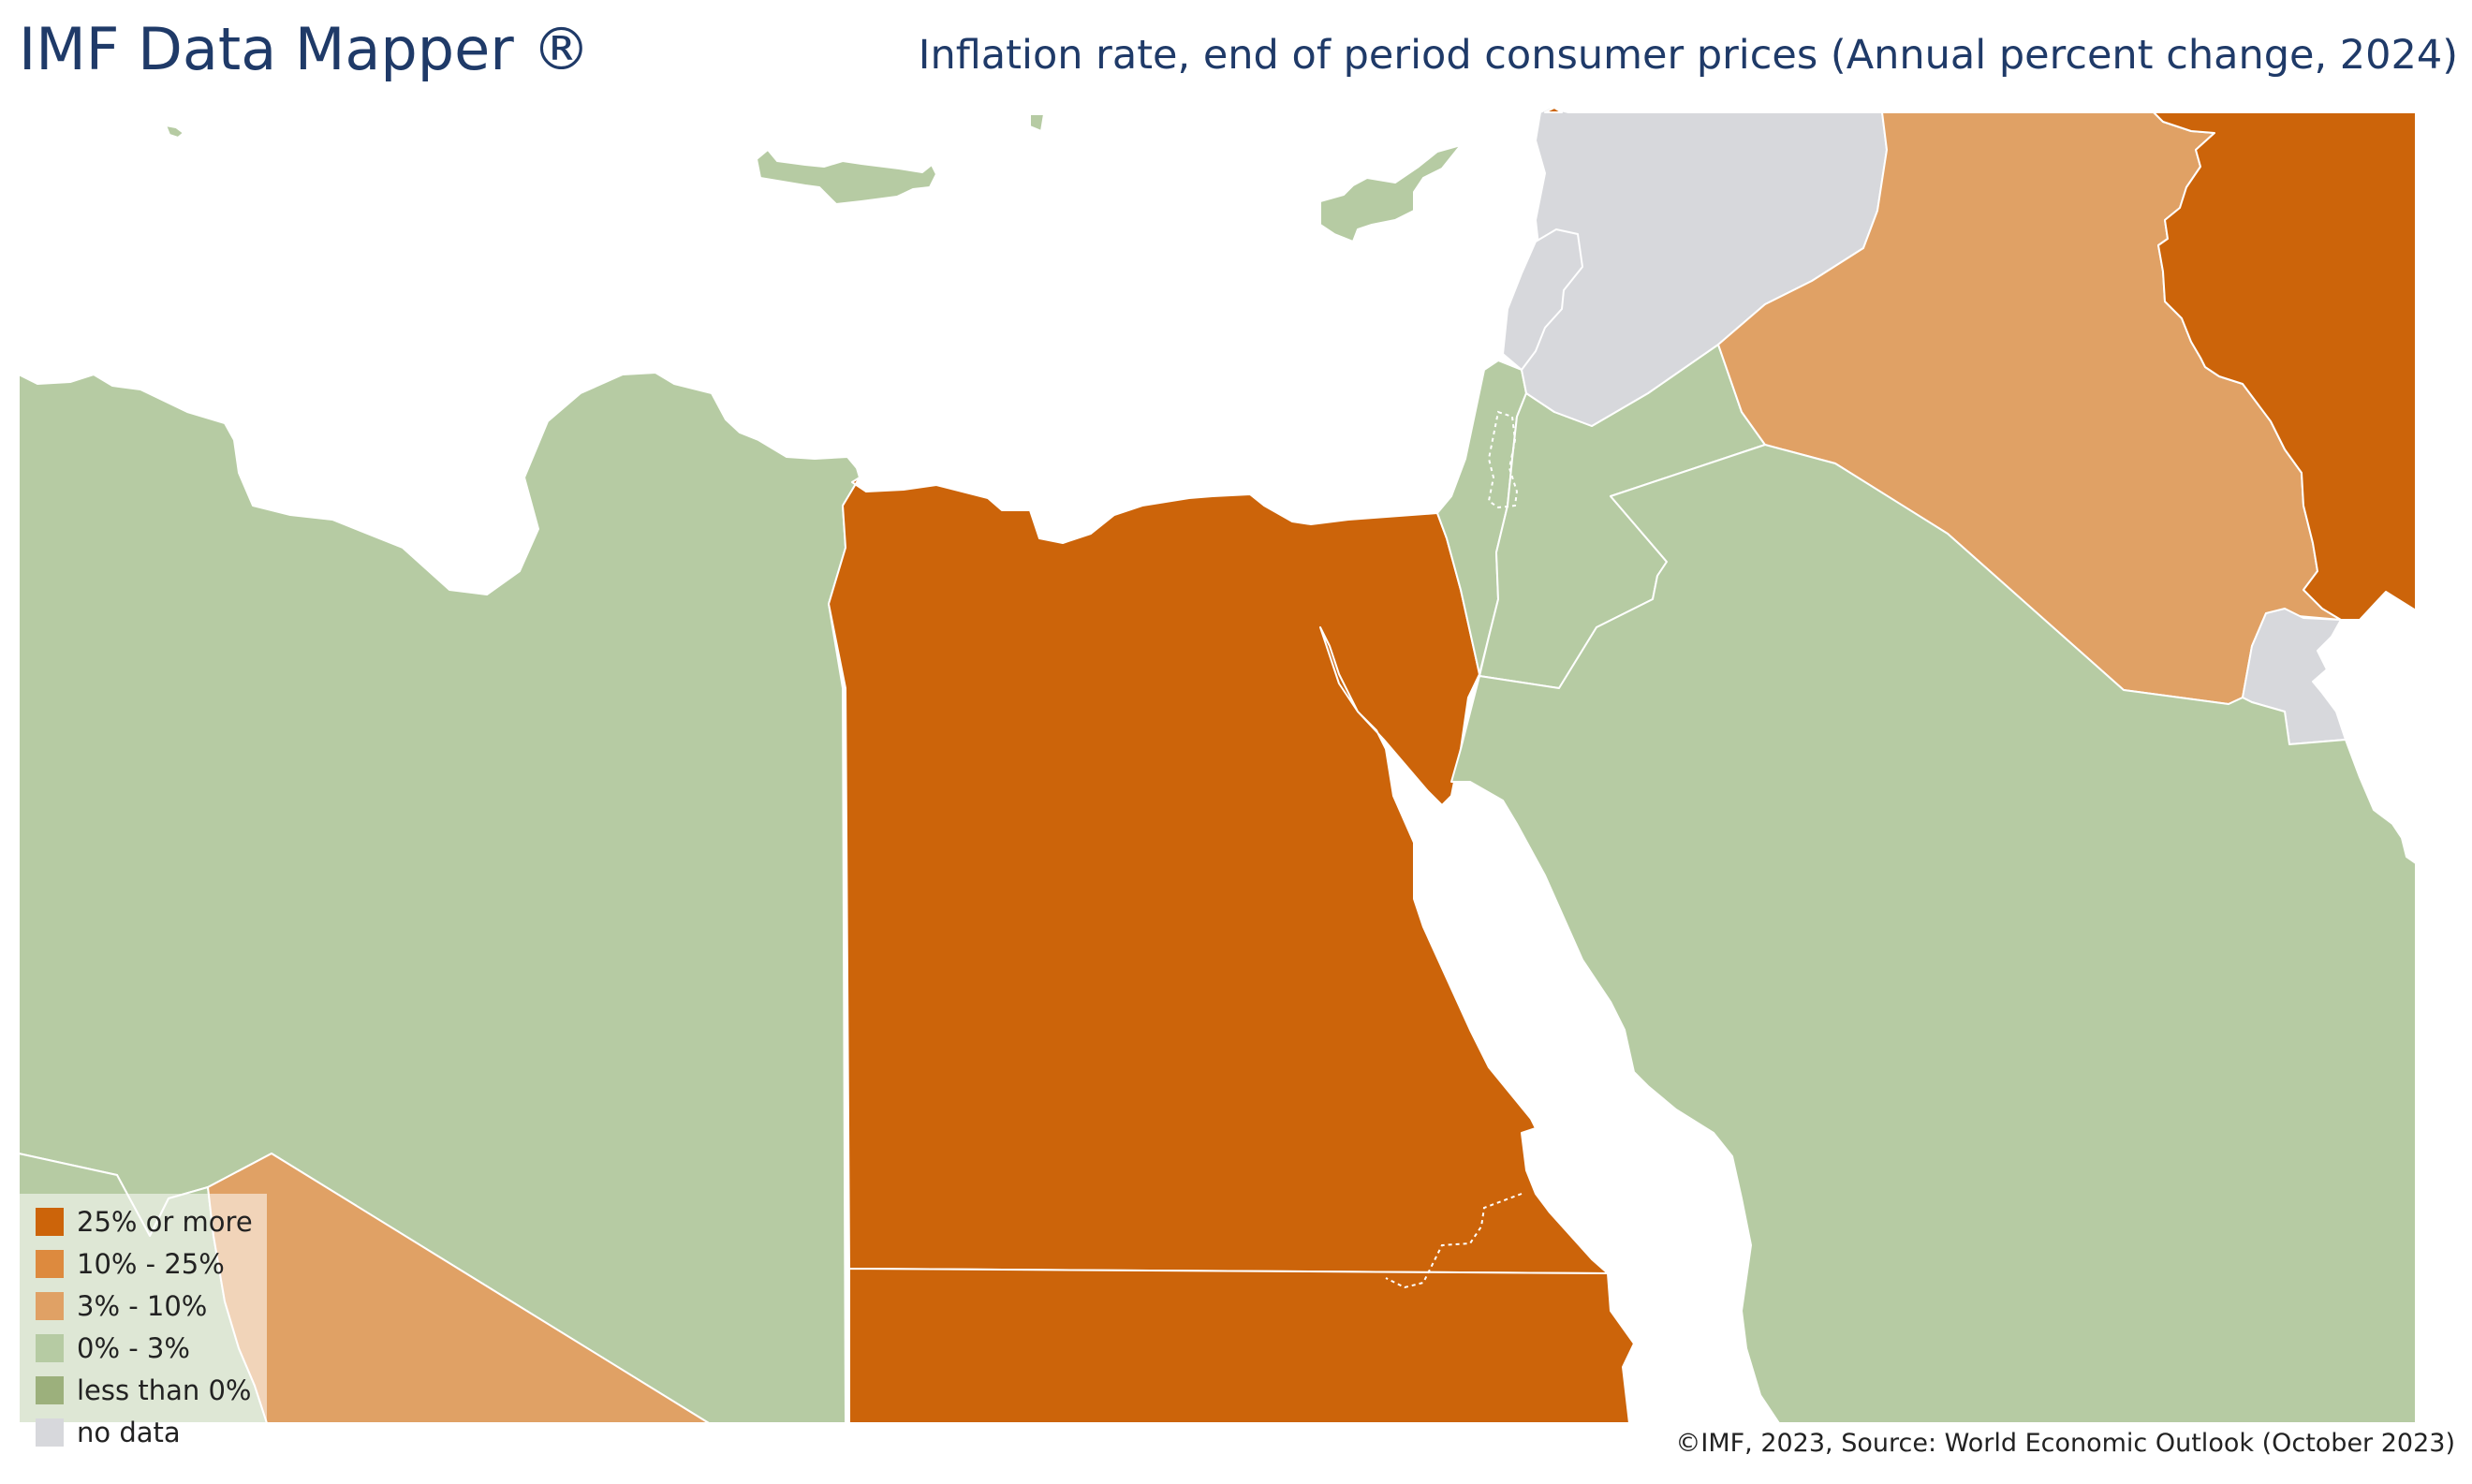 This screenshot has height=1484, width=2472. I want to click on country-iran, so click(2285, 366).